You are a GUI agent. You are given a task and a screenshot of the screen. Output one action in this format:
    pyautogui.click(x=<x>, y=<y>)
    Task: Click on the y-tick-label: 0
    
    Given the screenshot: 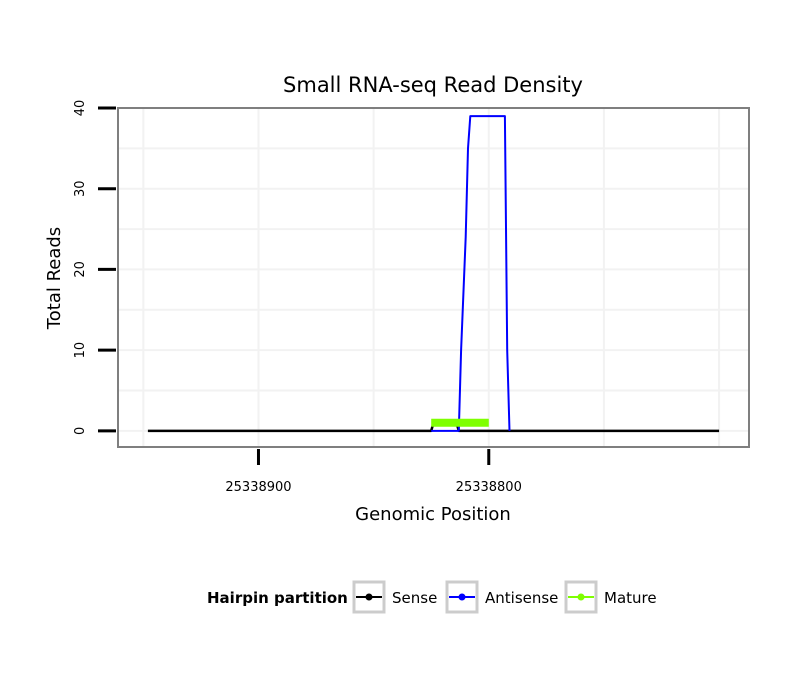 What is the action you would take?
    pyautogui.click(x=80, y=431)
    